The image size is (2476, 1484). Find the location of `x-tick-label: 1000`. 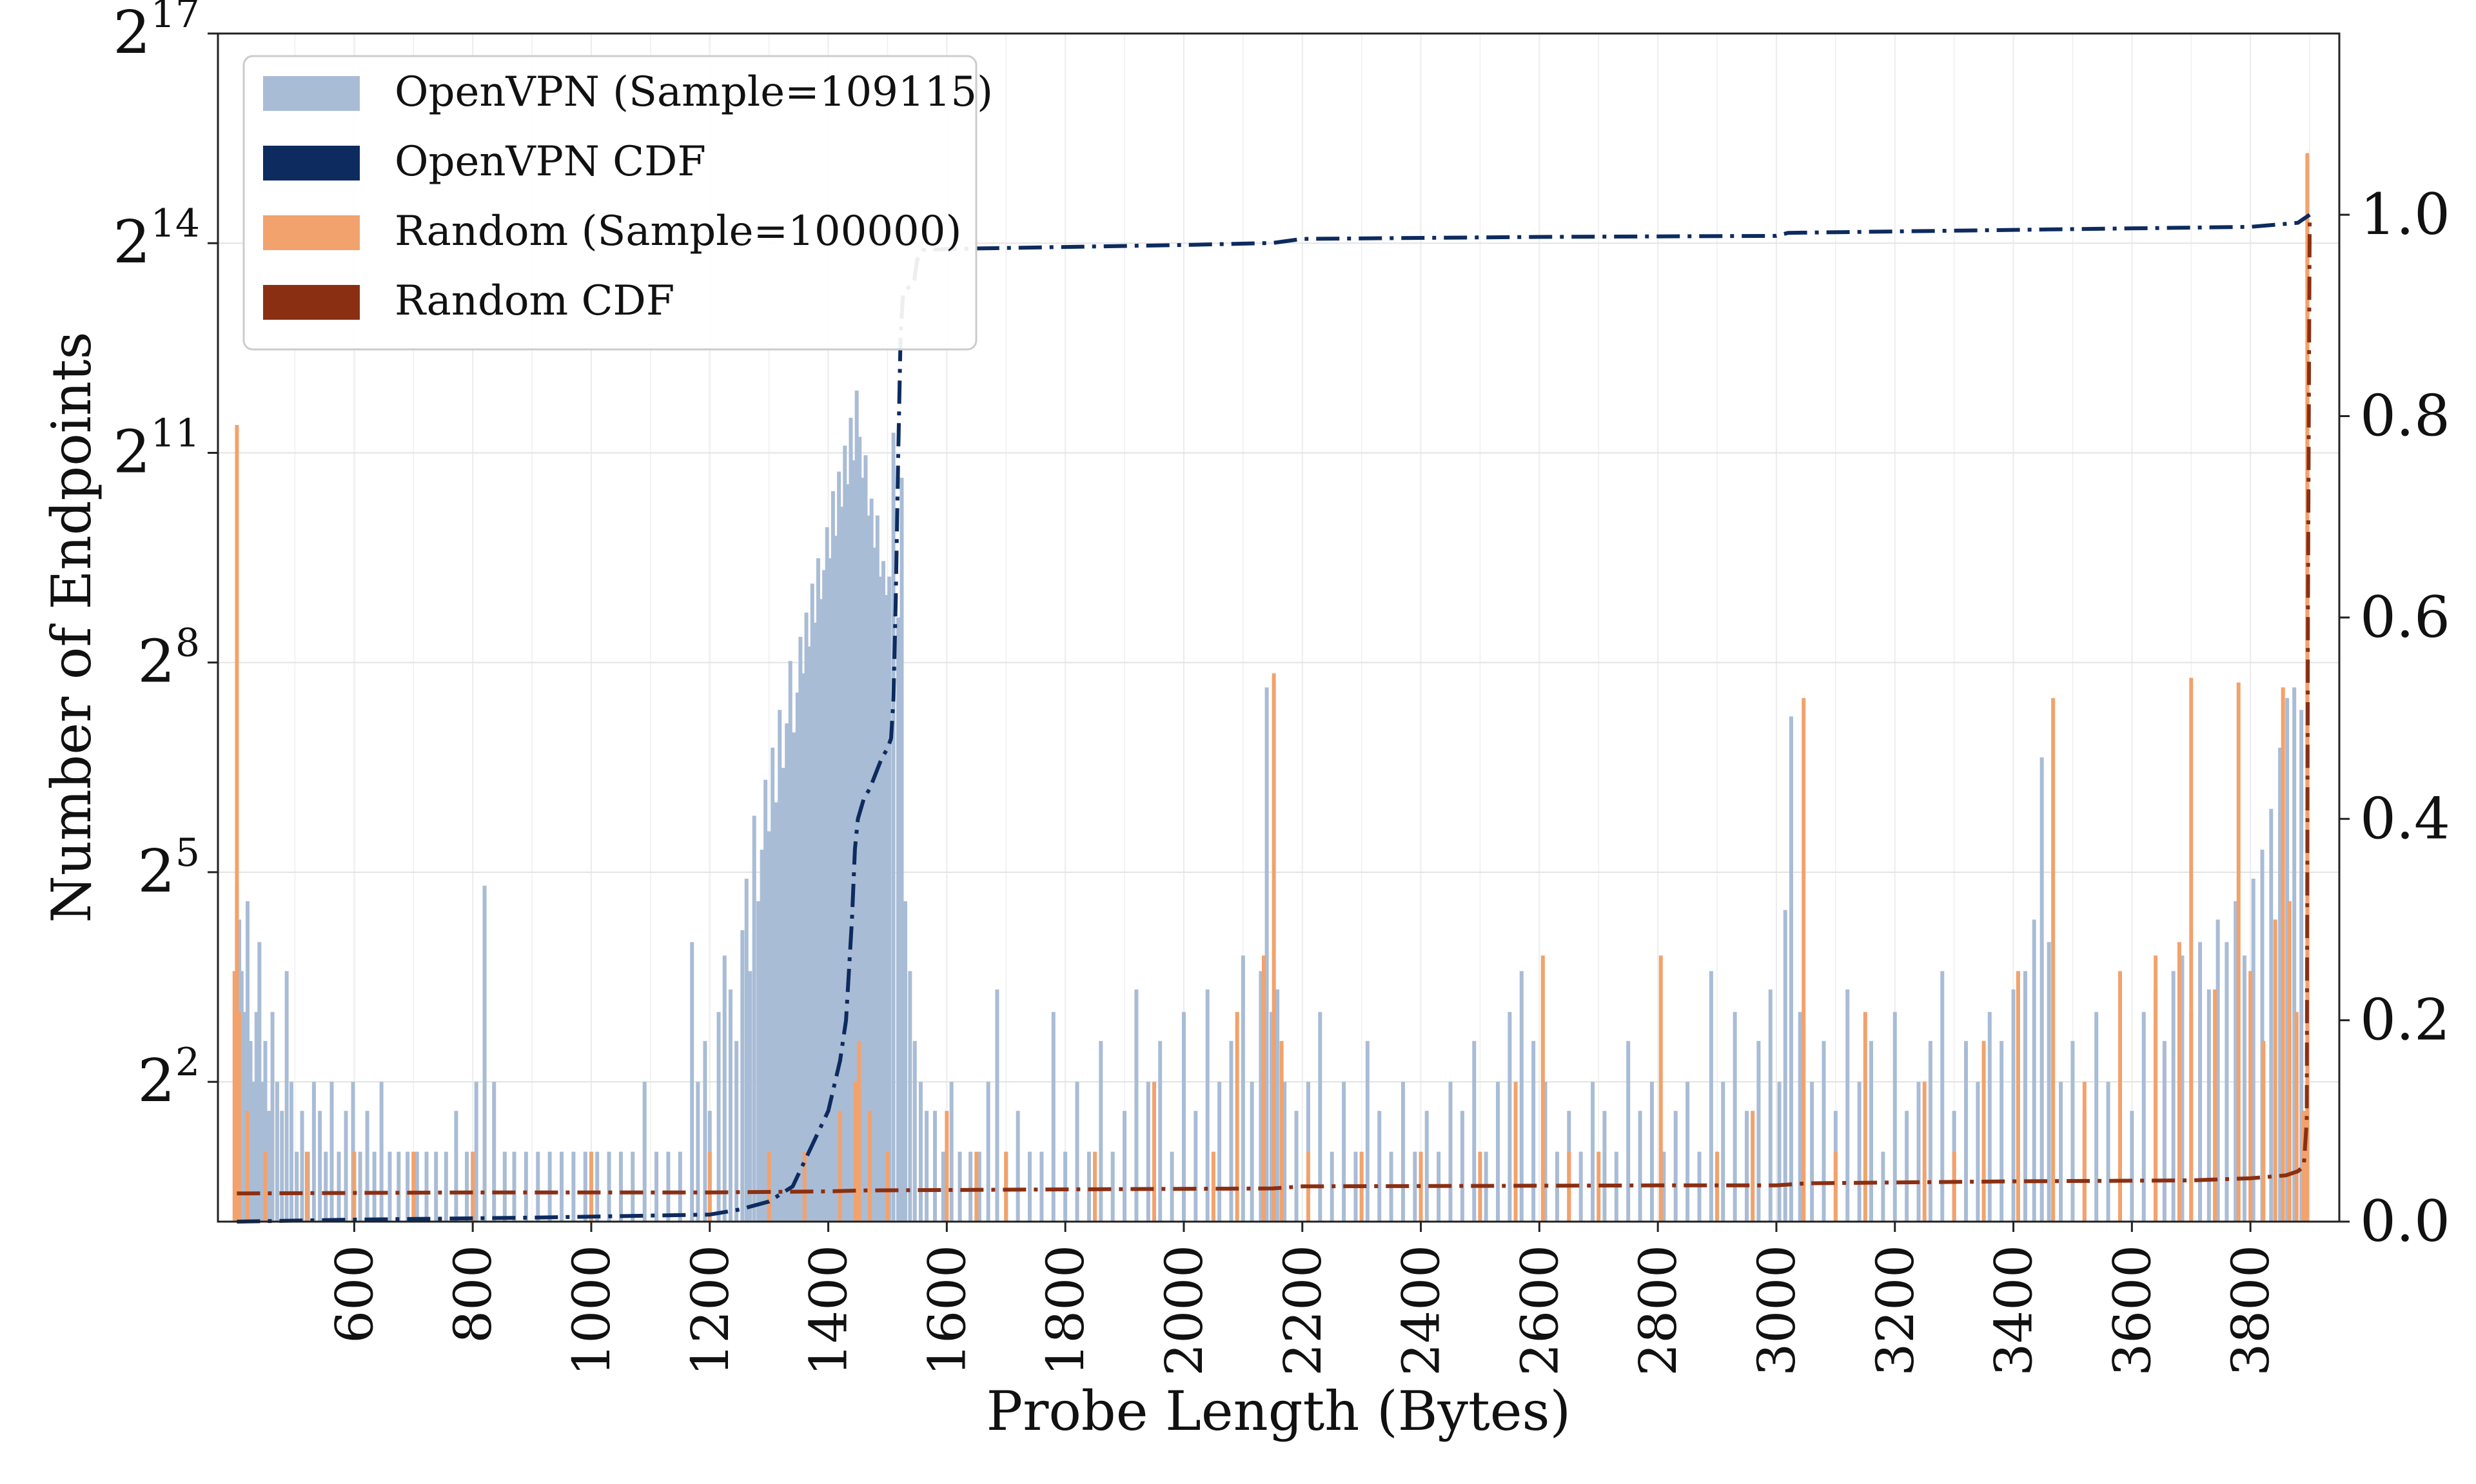

x-tick-label: 1000 is located at coordinates (592, 1310).